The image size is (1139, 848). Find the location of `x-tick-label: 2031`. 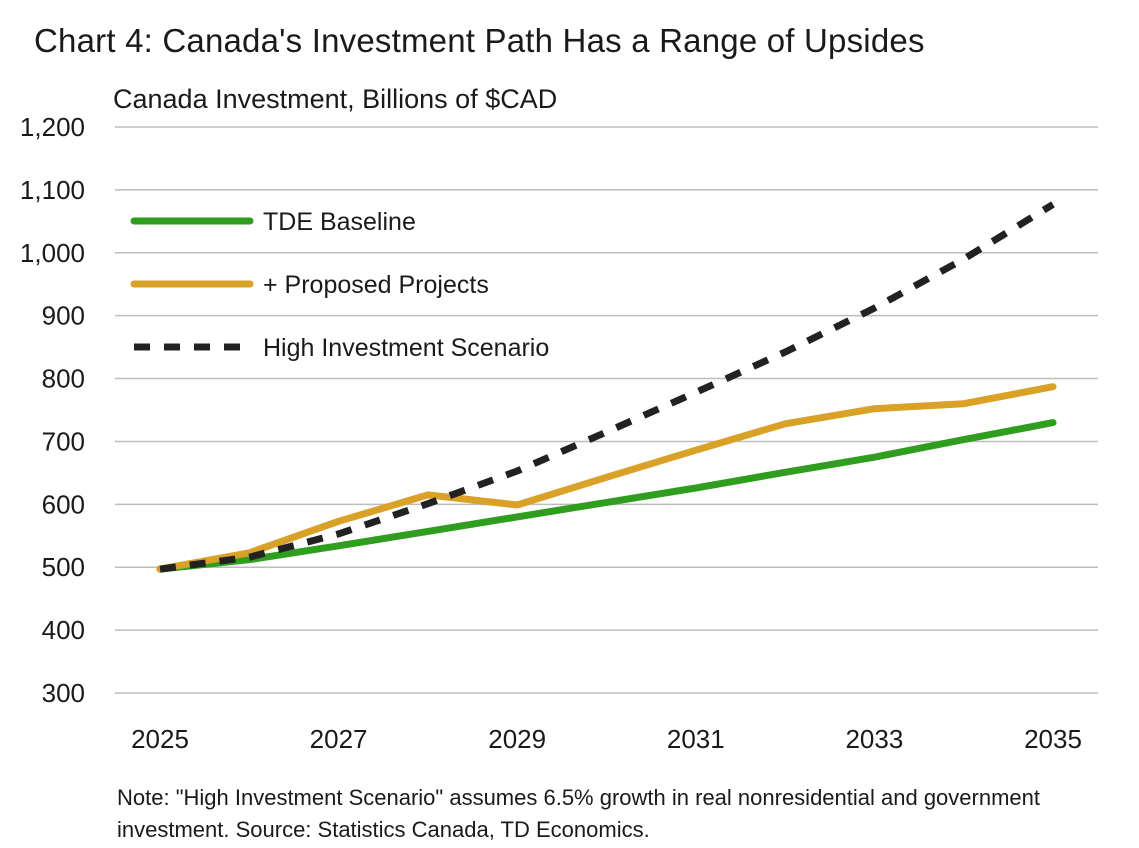

x-tick-label: 2031 is located at coordinates (696, 739).